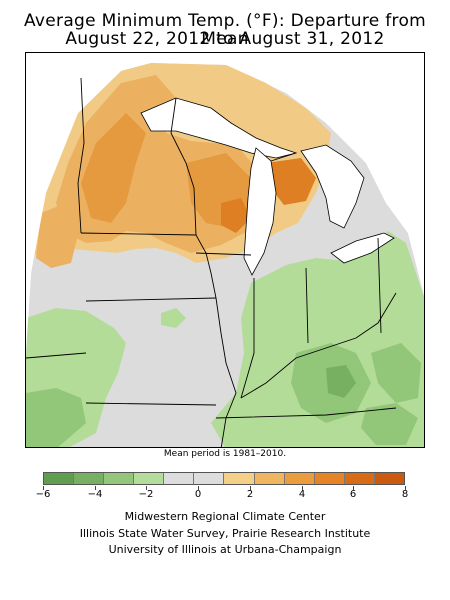  Describe the element at coordinates (223, 254) in the screenshot. I see `wi-il-border` at that location.